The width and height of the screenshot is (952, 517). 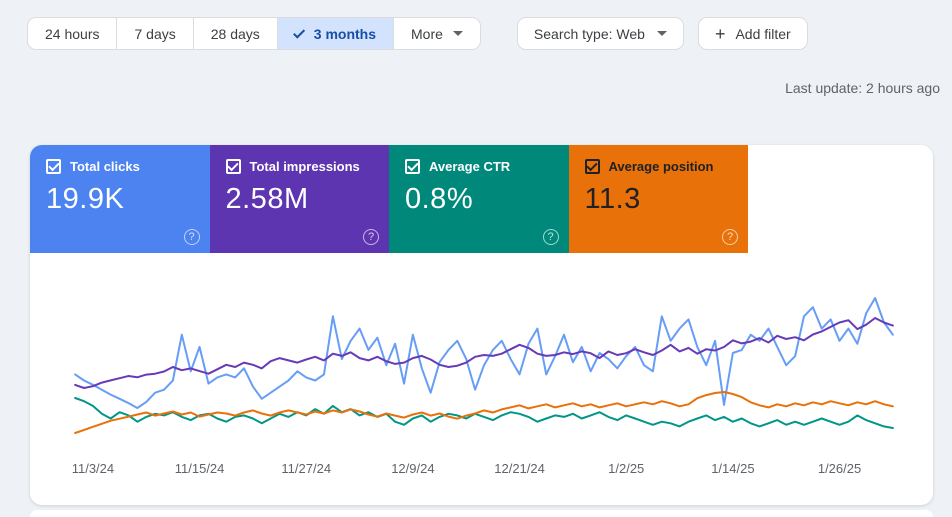 What do you see at coordinates (720, 33) in the screenshot?
I see `plus-icon: +` at bounding box center [720, 33].